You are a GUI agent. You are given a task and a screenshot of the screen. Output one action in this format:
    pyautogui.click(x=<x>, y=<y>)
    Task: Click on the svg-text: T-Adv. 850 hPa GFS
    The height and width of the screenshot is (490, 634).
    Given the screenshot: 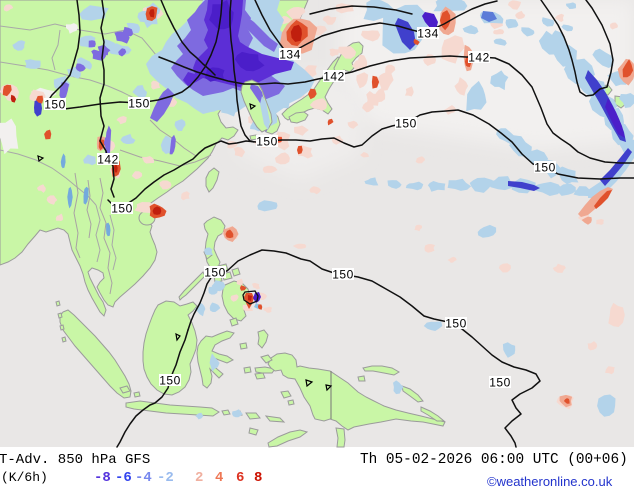 What is the action you would take?
    pyautogui.click(x=75, y=460)
    